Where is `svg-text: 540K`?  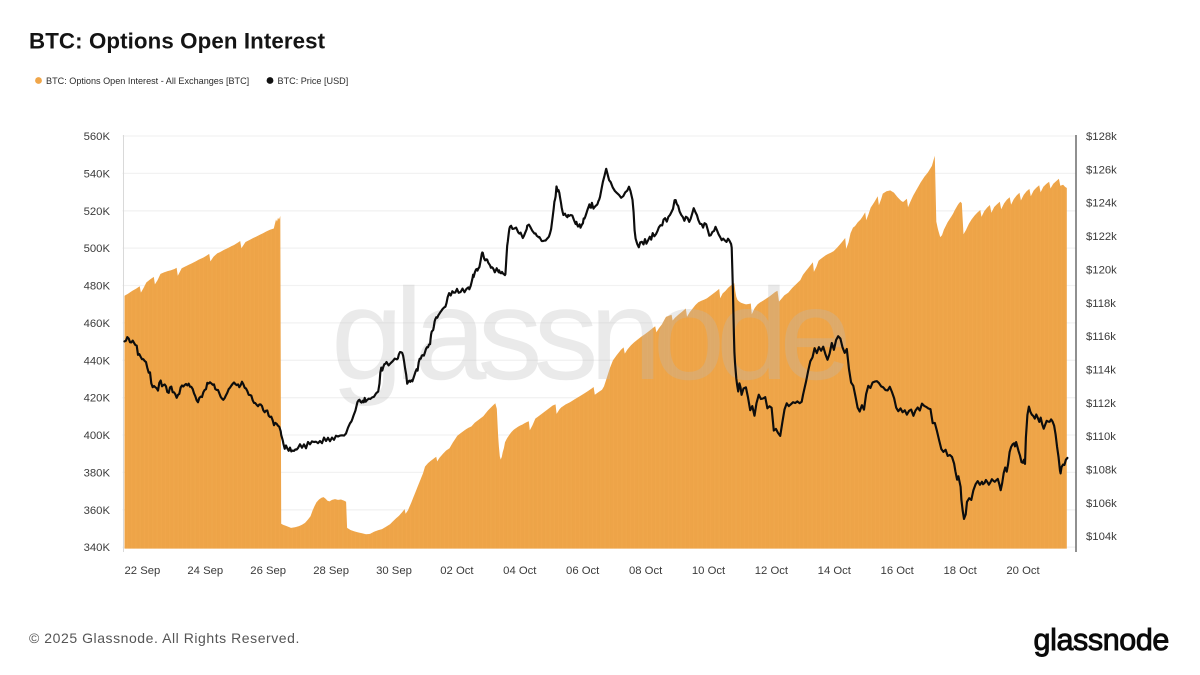
svg-text: 540K is located at coordinates (97, 174).